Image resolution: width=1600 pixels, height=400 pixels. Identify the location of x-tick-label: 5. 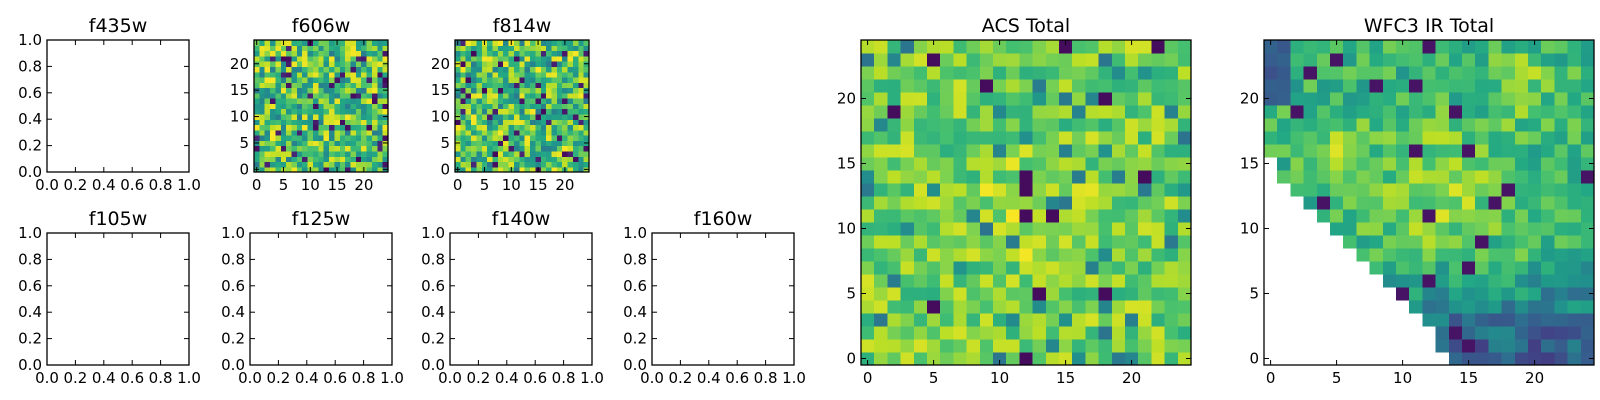
(284, 185).